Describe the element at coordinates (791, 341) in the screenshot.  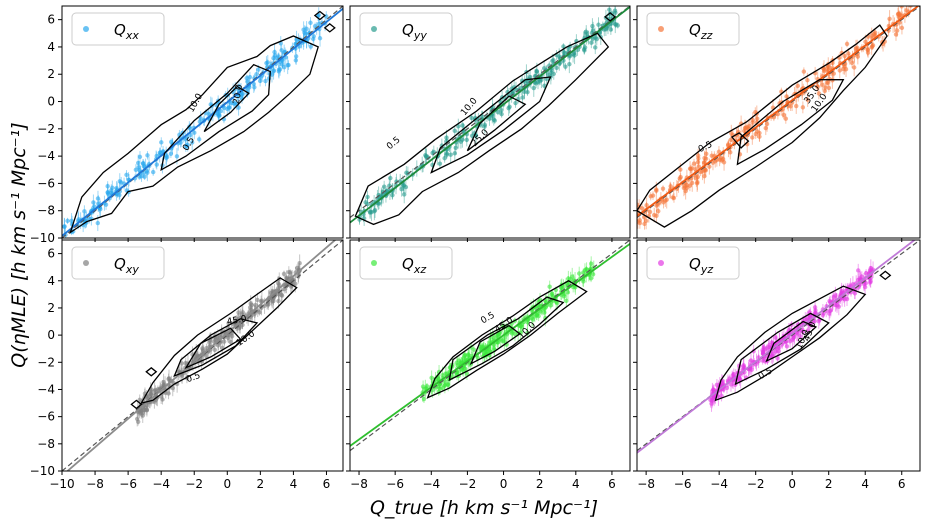
I see `contour-core` at that location.